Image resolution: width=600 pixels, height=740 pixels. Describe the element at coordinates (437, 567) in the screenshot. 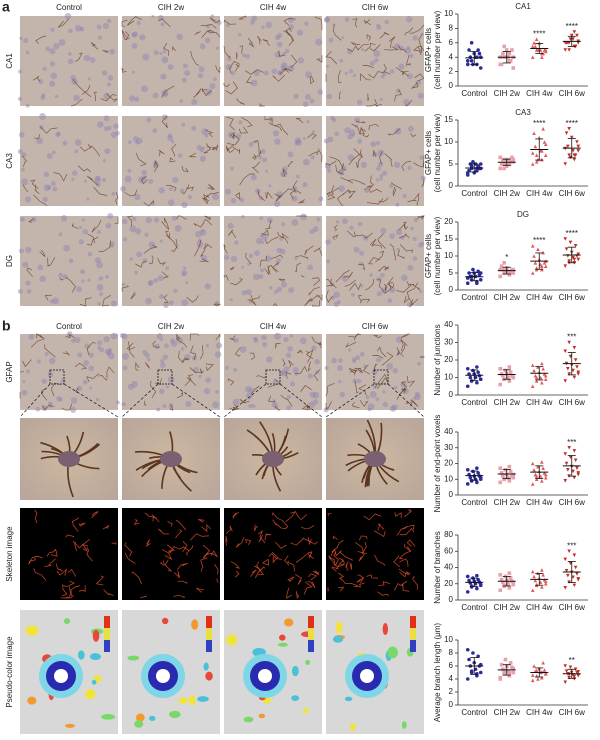

I see `y-axis-label: Number of branches` at that location.